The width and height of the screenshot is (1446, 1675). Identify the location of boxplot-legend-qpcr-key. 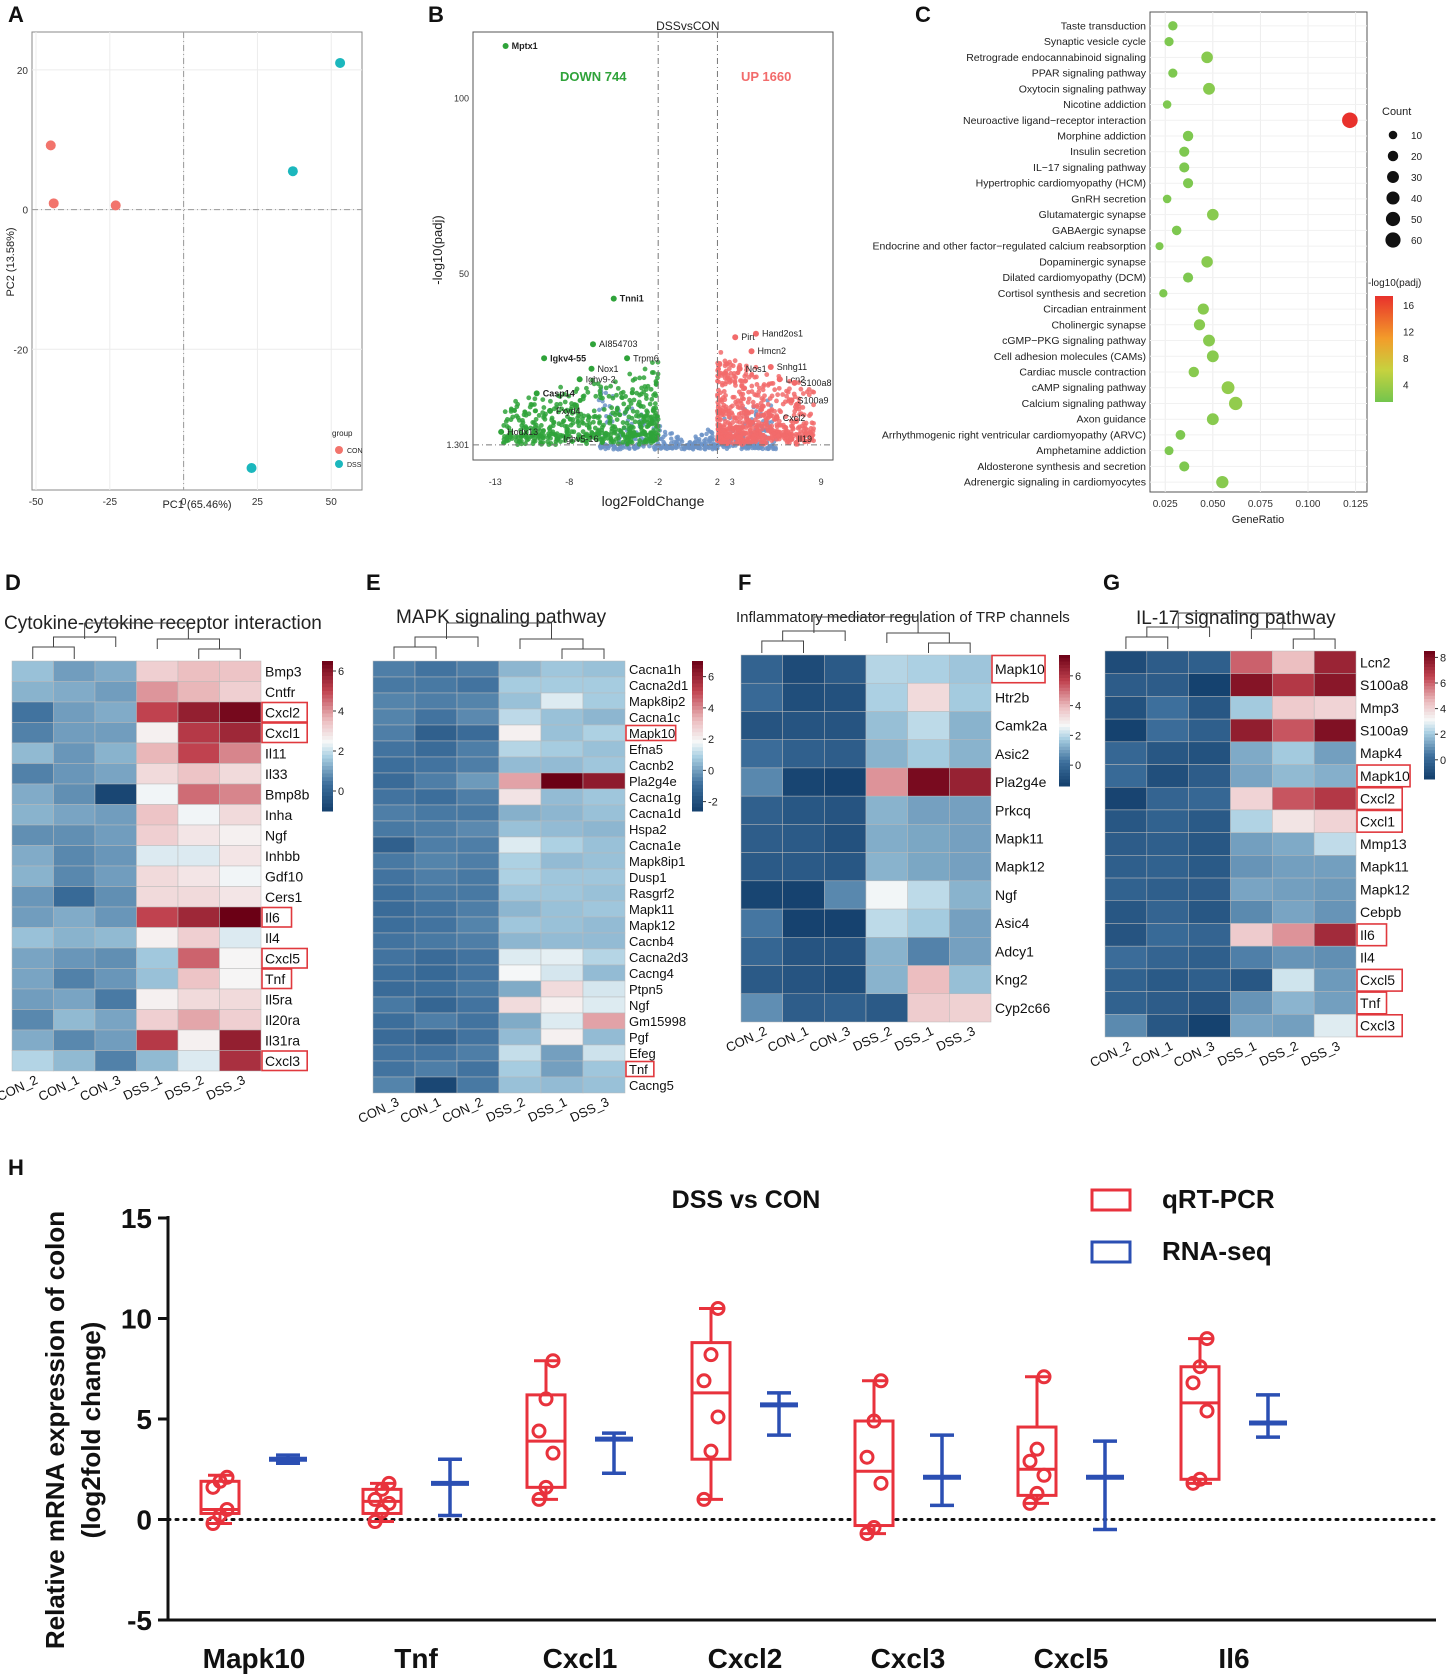
(1111, 1200).